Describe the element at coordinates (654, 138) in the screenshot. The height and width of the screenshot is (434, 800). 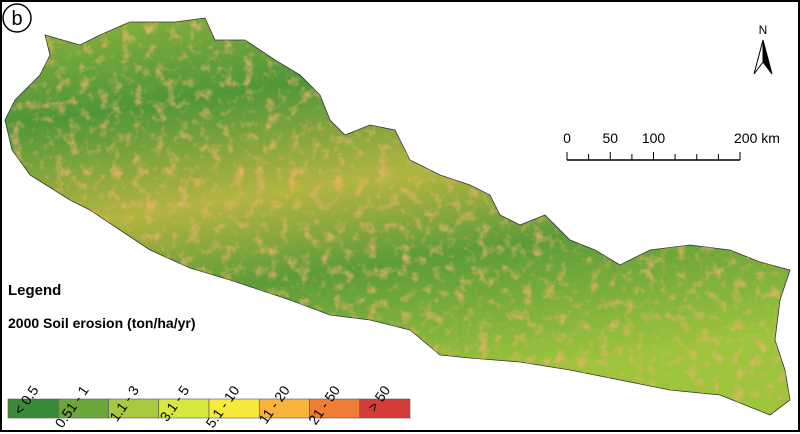
I see `scale-label: 100` at that location.